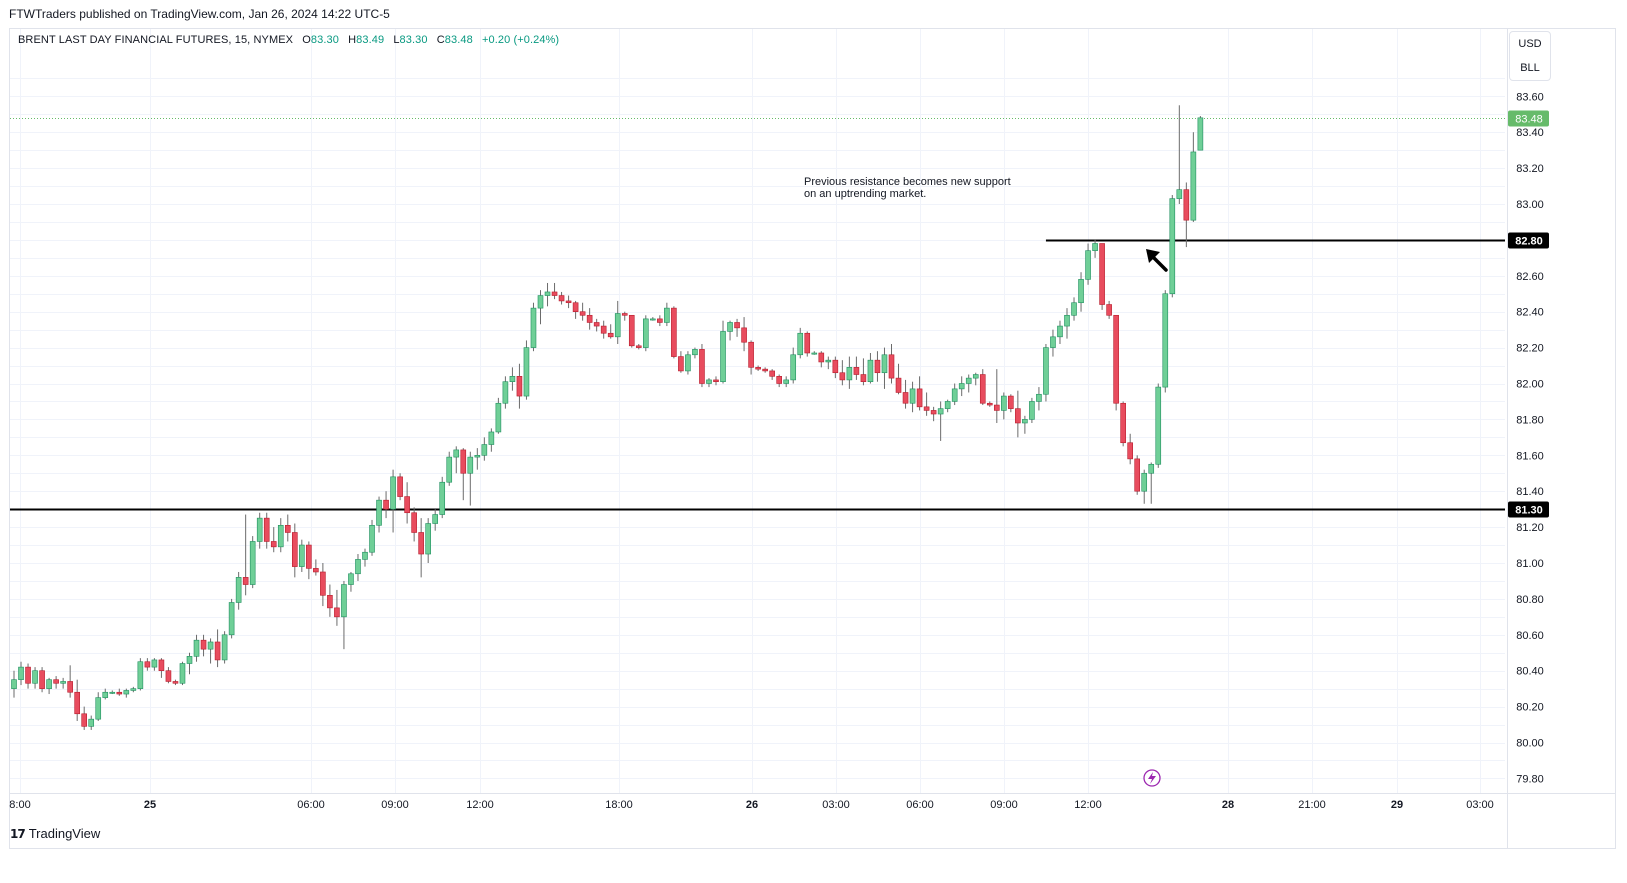  Describe the element at coordinates (1530, 68) in the screenshot. I see `unit-button: BLL` at that location.